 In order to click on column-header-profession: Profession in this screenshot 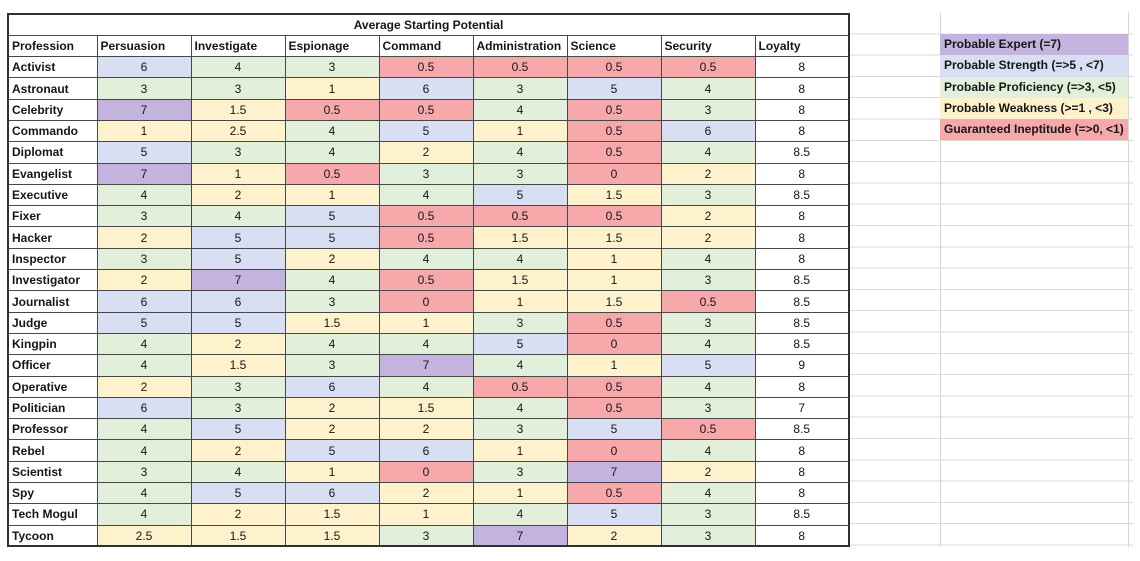, I will do `click(52, 46)`.